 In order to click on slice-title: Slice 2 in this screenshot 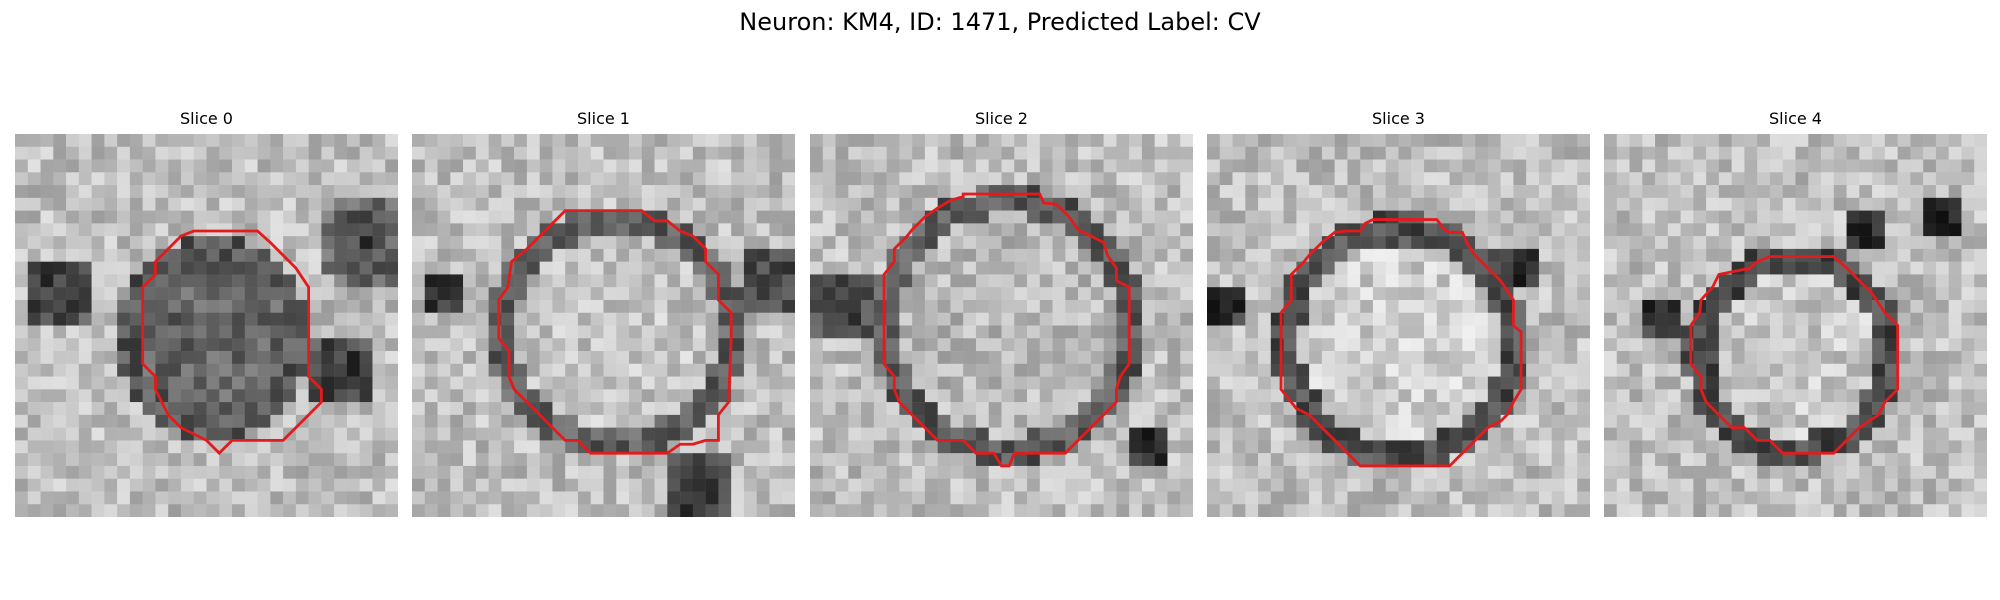, I will do `click(1001, 119)`.